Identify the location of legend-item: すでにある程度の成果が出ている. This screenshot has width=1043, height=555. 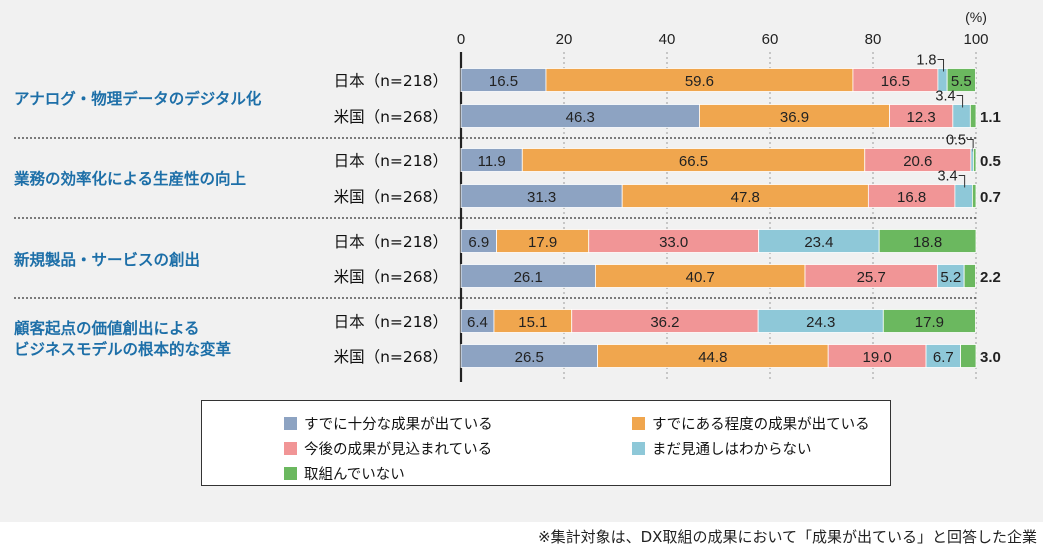
(751, 423).